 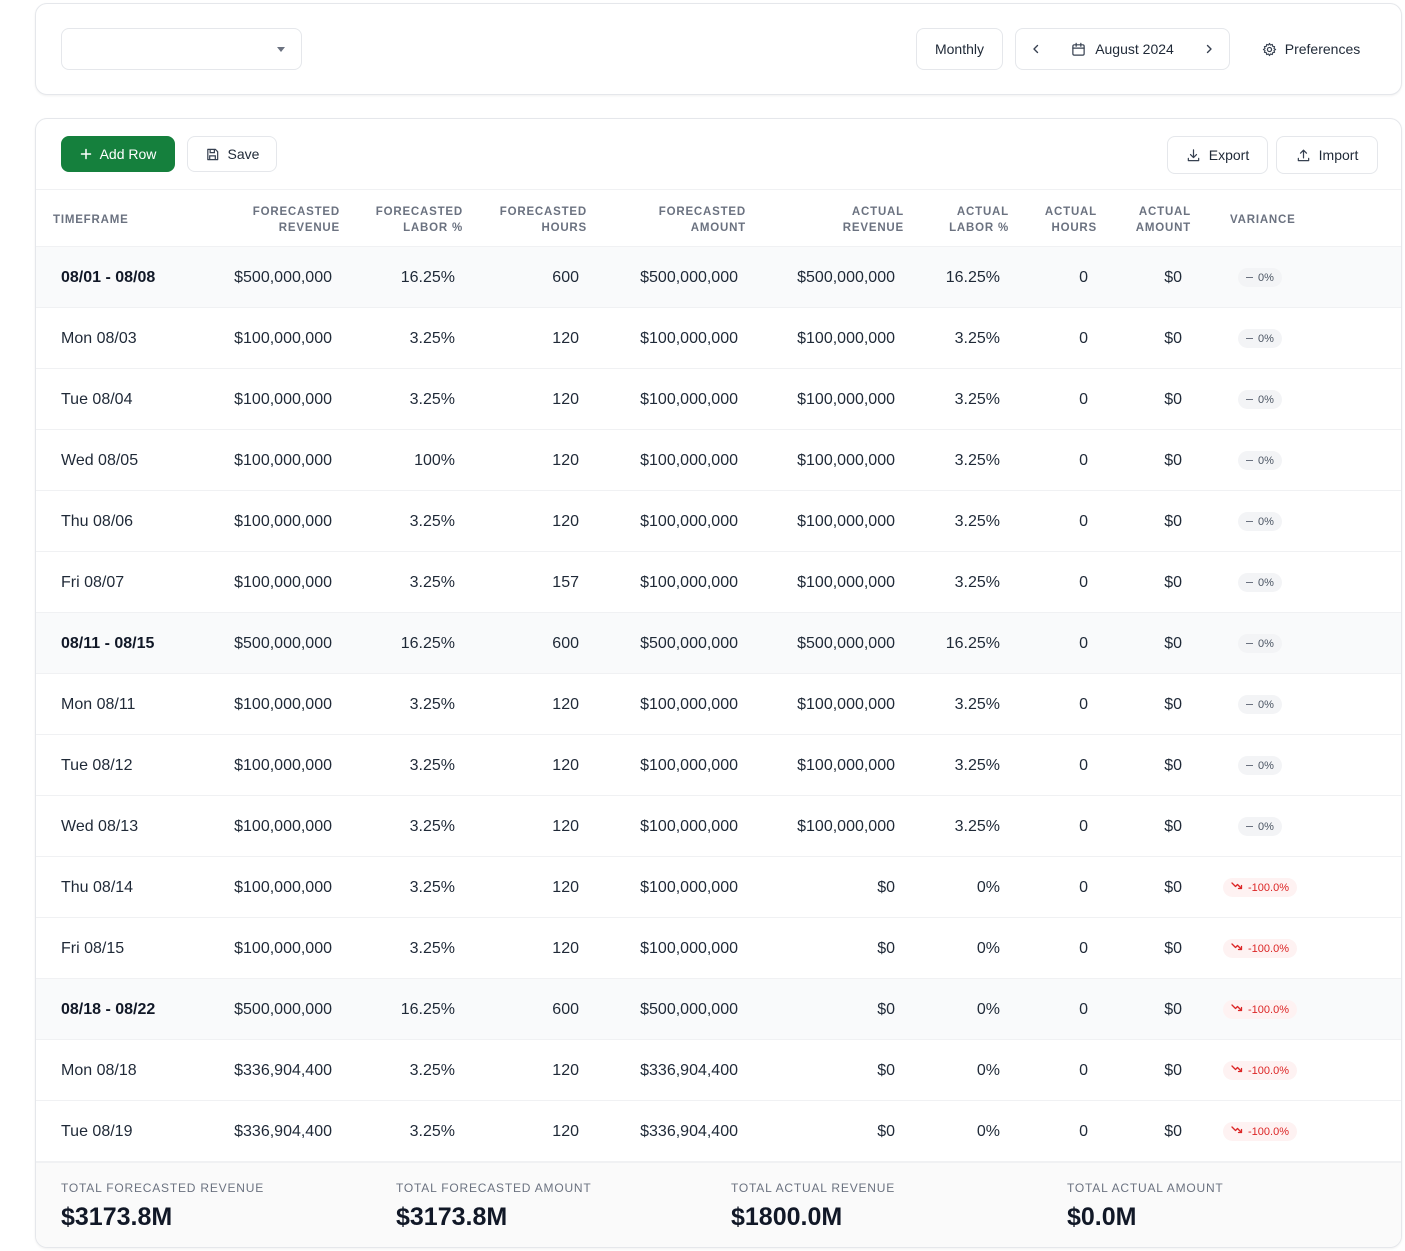 What do you see at coordinates (93, 582) in the screenshot?
I see `cell-timeframe: Fri 08/07` at bounding box center [93, 582].